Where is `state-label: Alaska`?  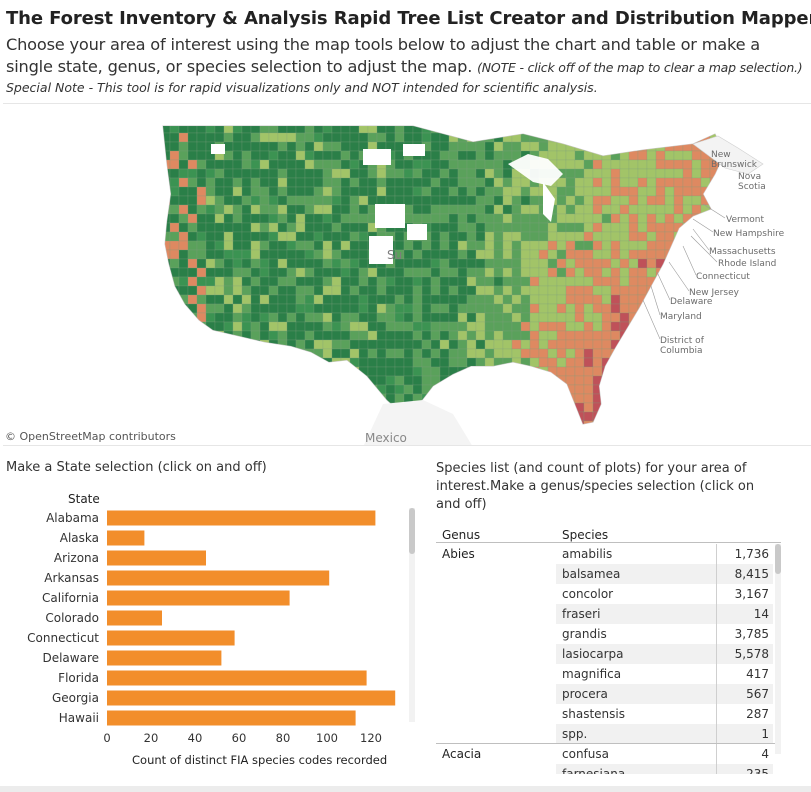 state-label: Alaska is located at coordinates (79, 538).